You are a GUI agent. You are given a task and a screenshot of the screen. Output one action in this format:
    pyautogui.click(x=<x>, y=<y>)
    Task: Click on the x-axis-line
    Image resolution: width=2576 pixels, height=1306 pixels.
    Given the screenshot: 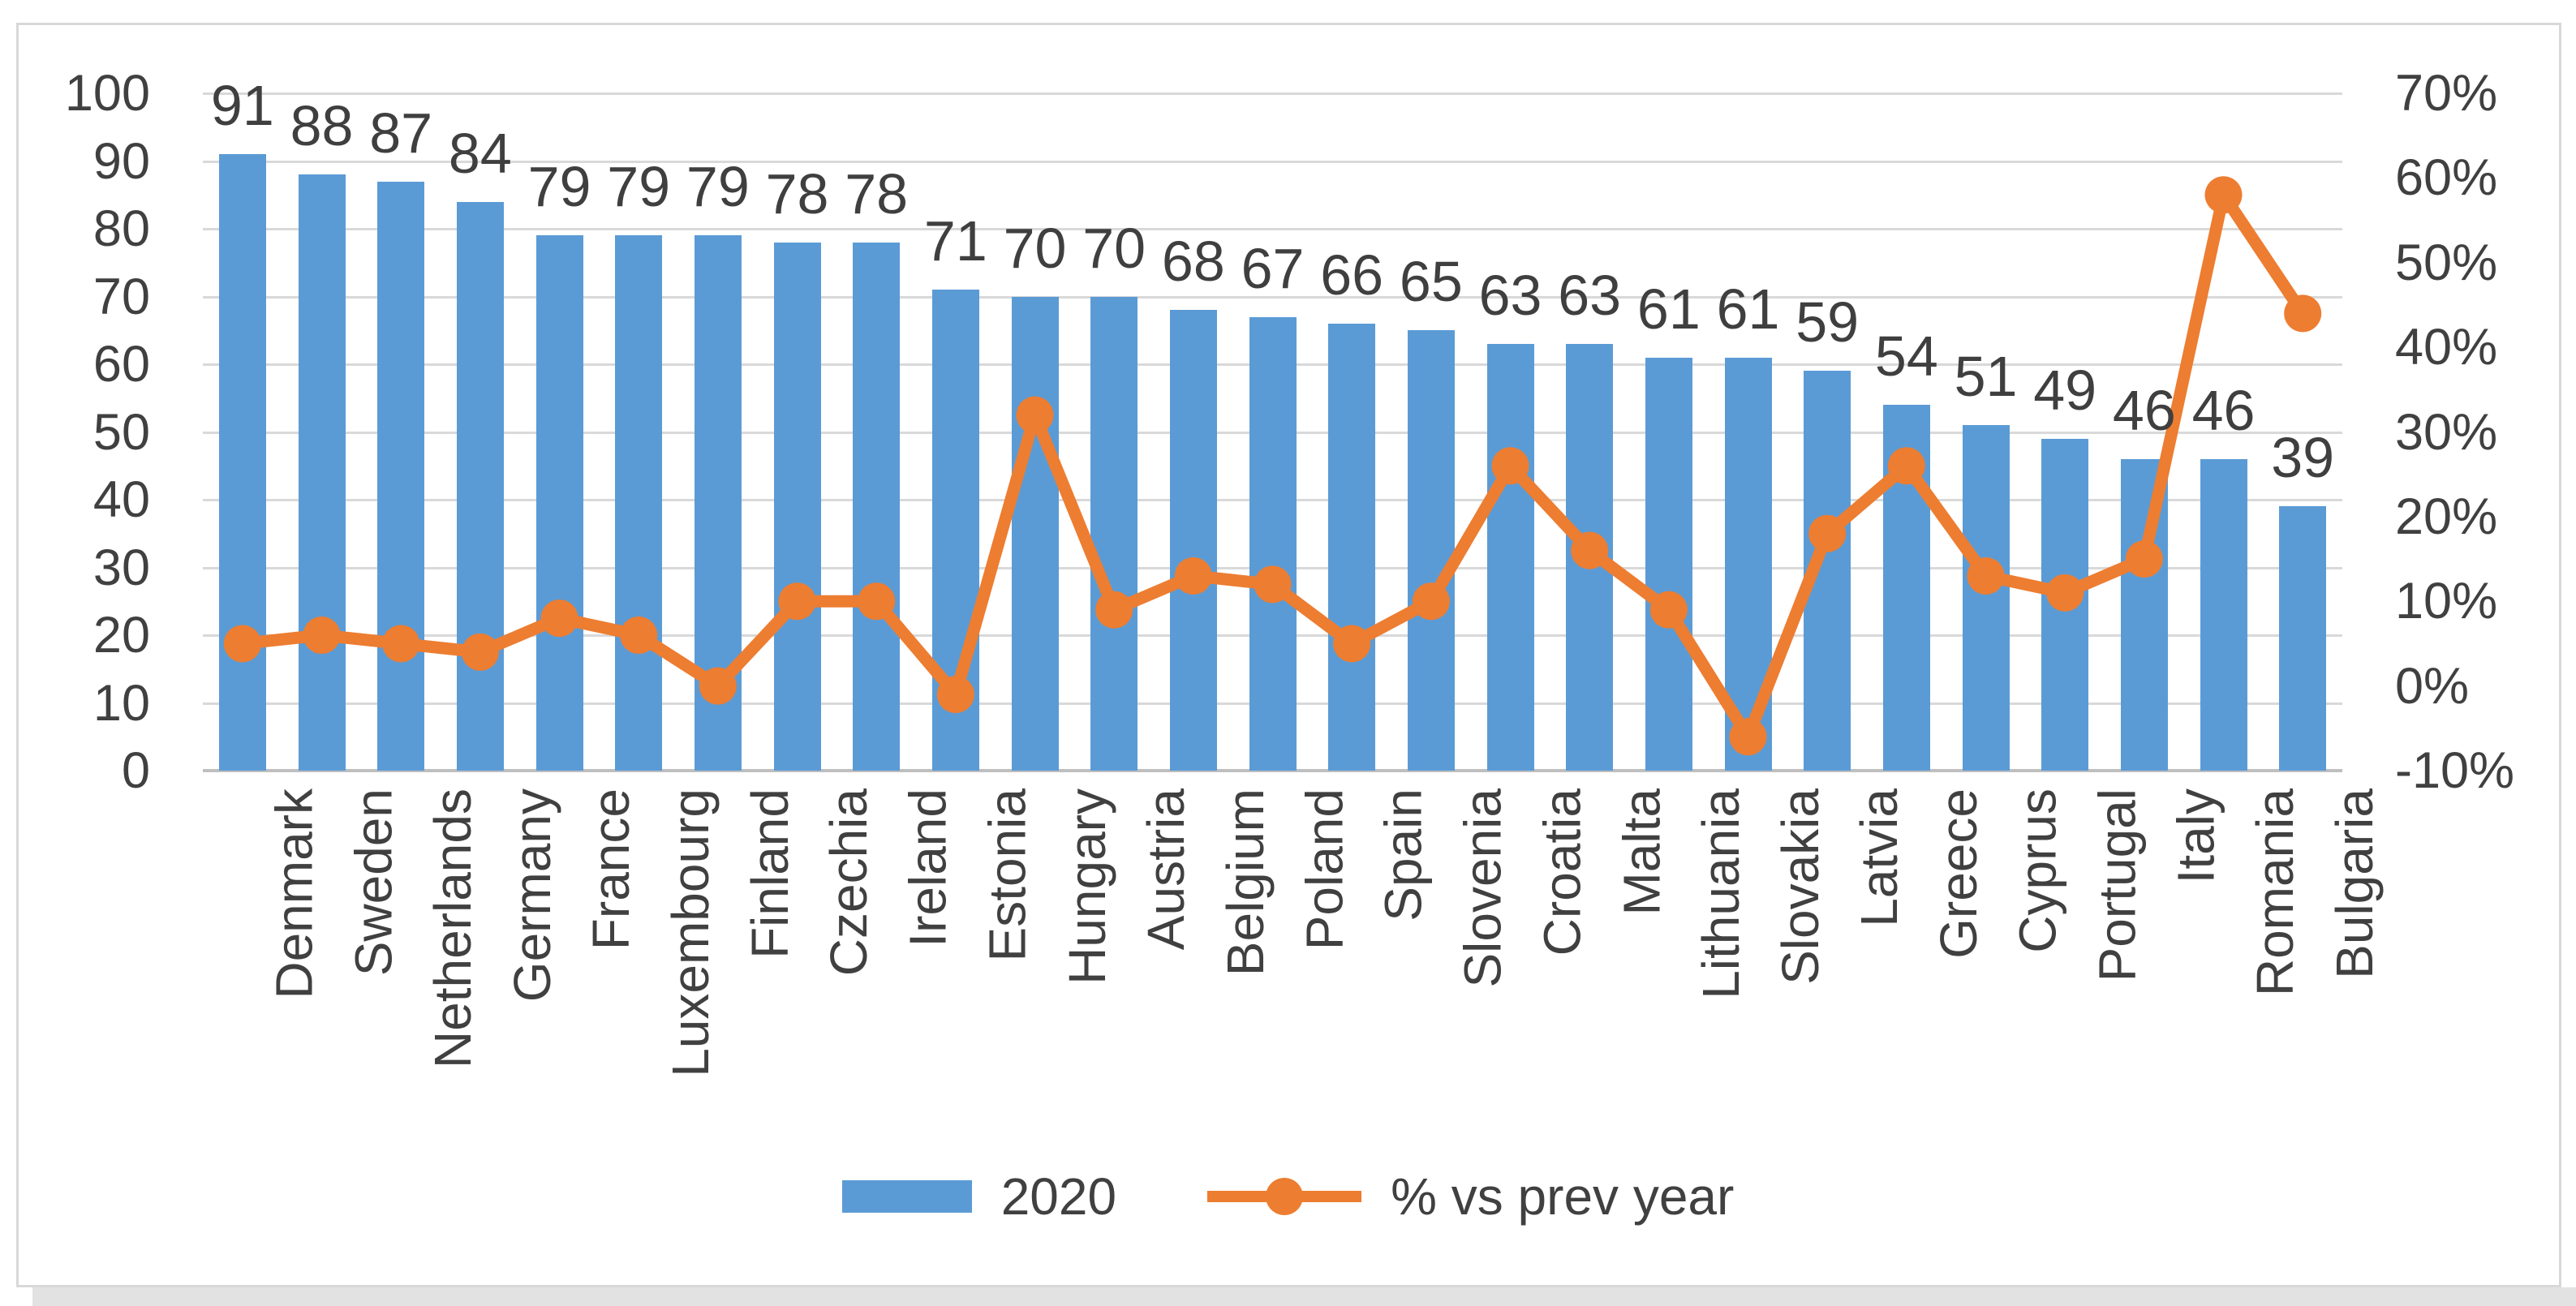 What is the action you would take?
    pyautogui.click(x=1272, y=771)
    